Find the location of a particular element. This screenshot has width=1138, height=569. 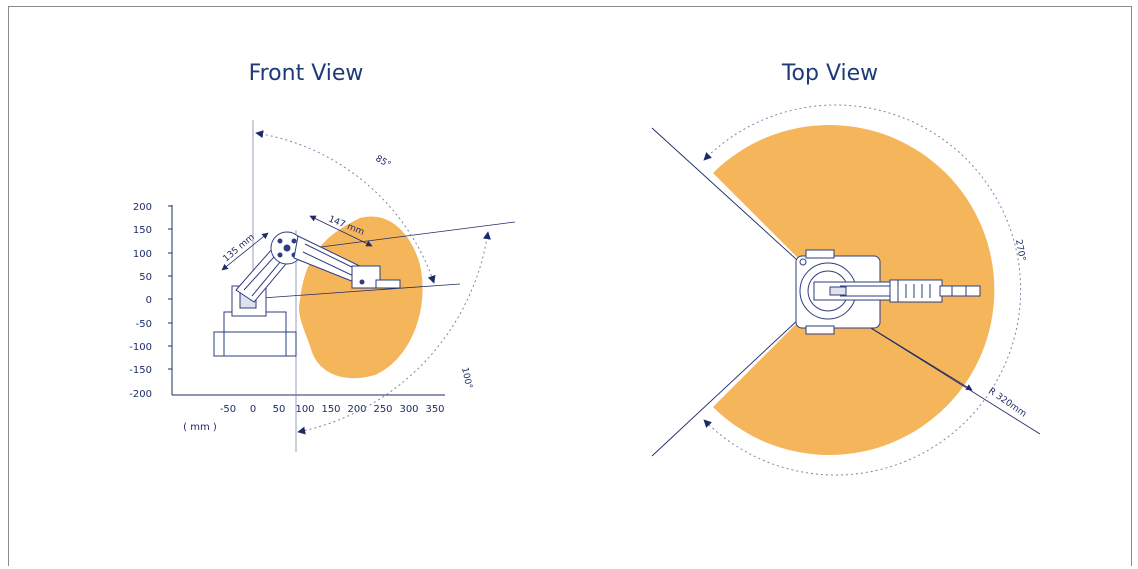

upper-angle-label: 85° is located at coordinates (383, 162).